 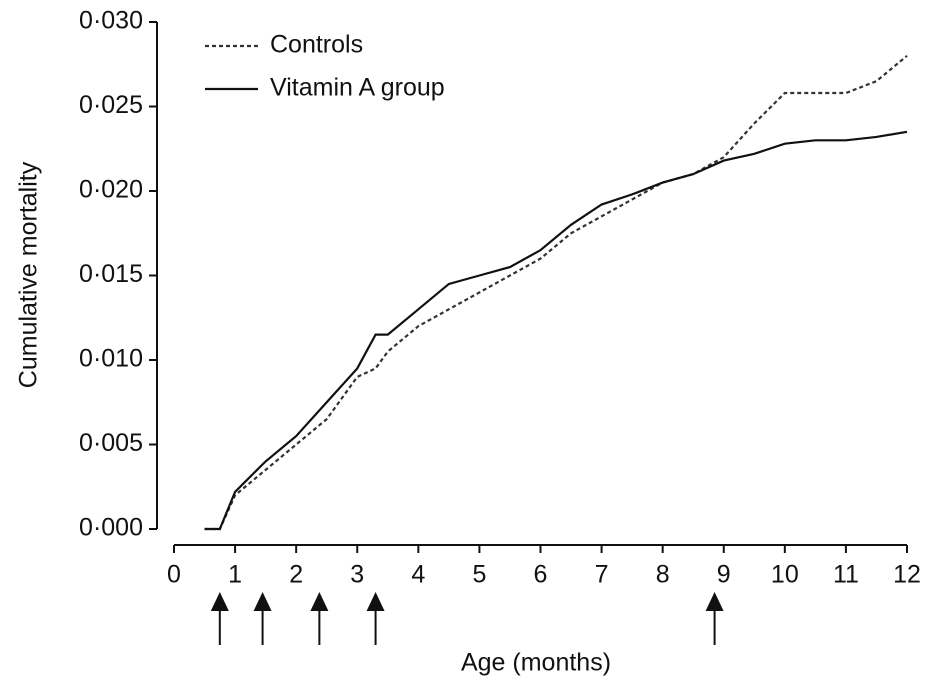 What do you see at coordinates (418, 575) in the screenshot?
I see `x-tick-label: 4` at bounding box center [418, 575].